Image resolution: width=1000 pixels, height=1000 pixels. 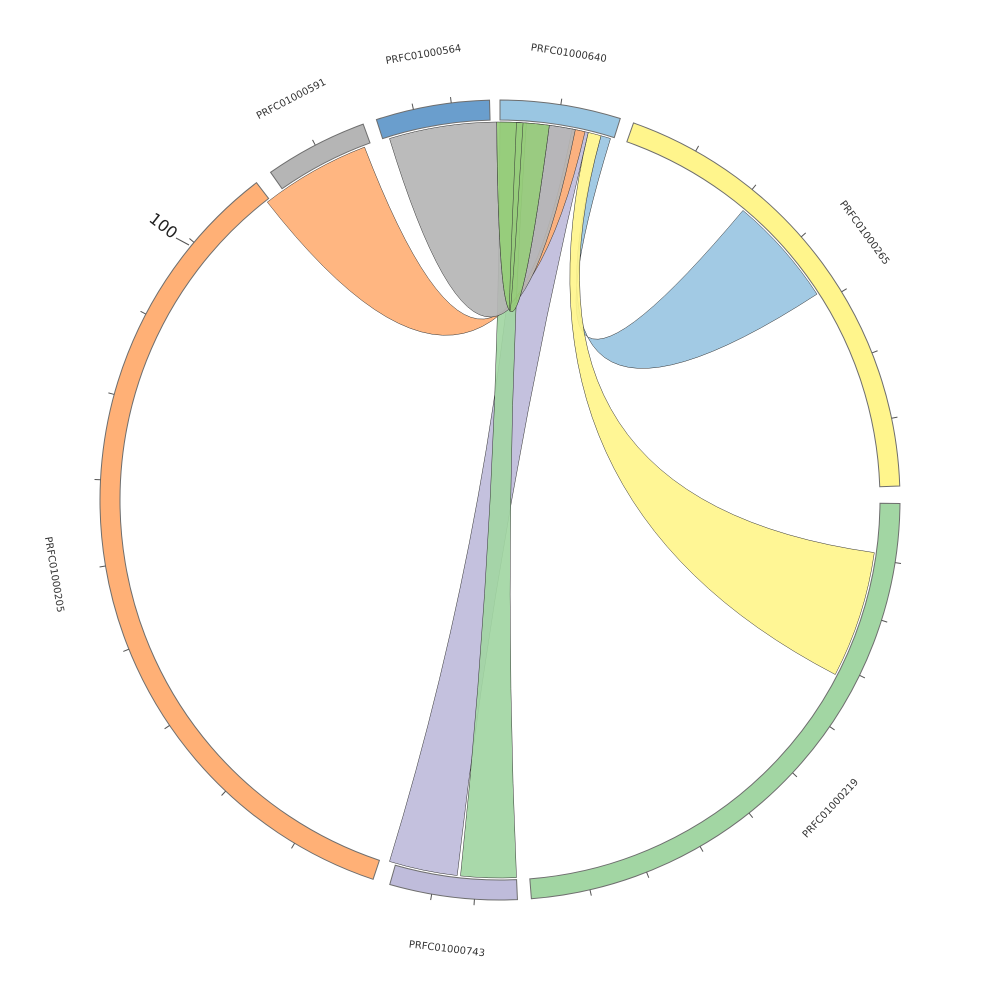 I want to click on segment-label-PRFC01000564: PRFC01000564, so click(x=423, y=55).